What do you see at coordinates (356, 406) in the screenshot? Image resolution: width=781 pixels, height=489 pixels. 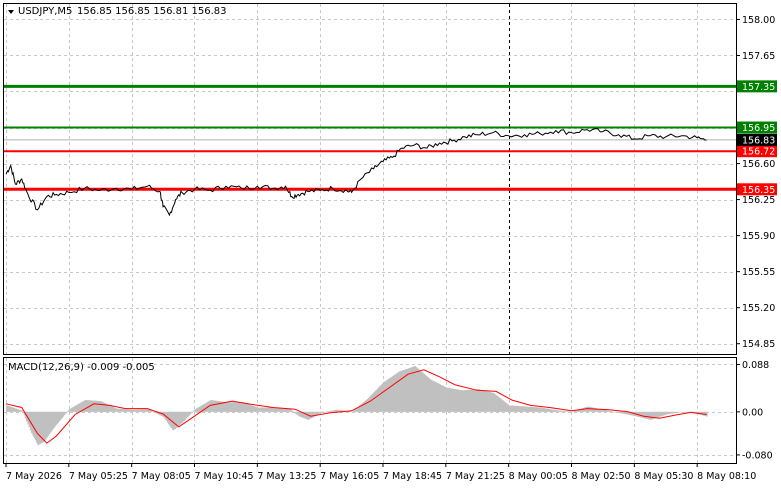 I see `macd-signal-line` at bounding box center [356, 406].